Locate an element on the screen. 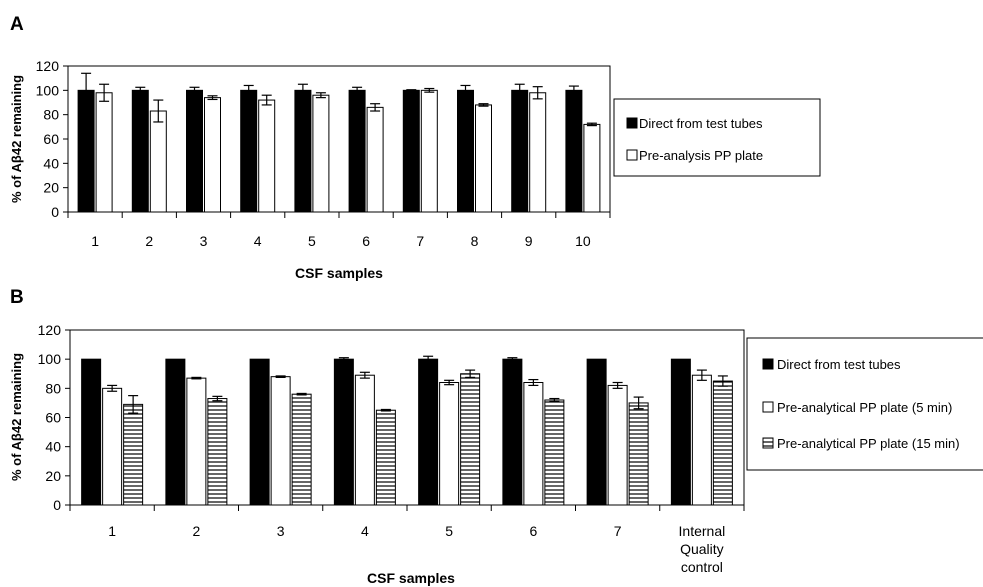 This screenshot has height=587, width=983. bar-b-series3-cat3 is located at coordinates (301, 449).